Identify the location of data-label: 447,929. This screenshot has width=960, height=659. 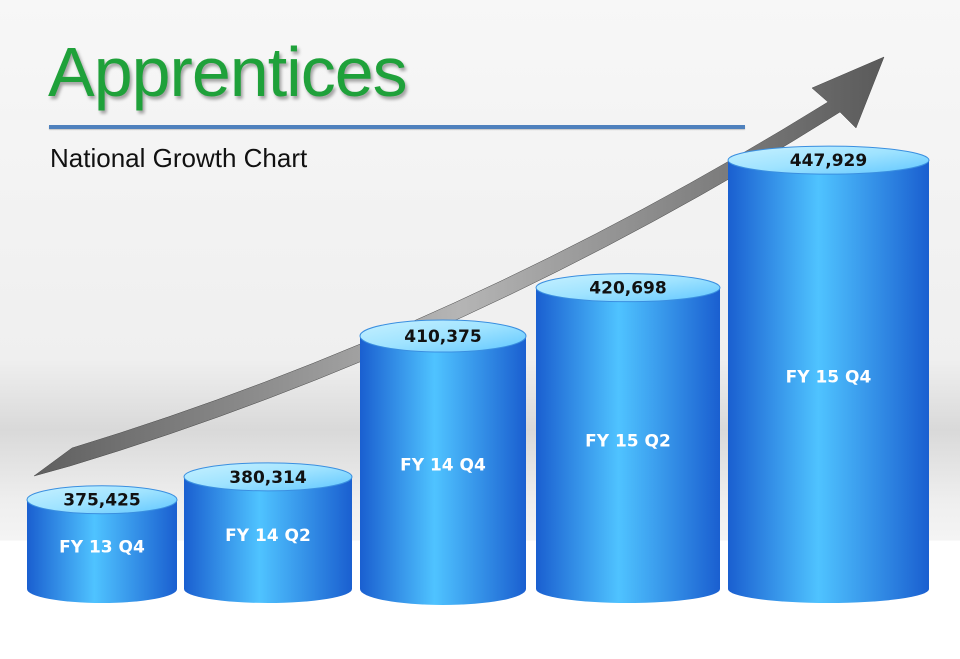
(828, 161).